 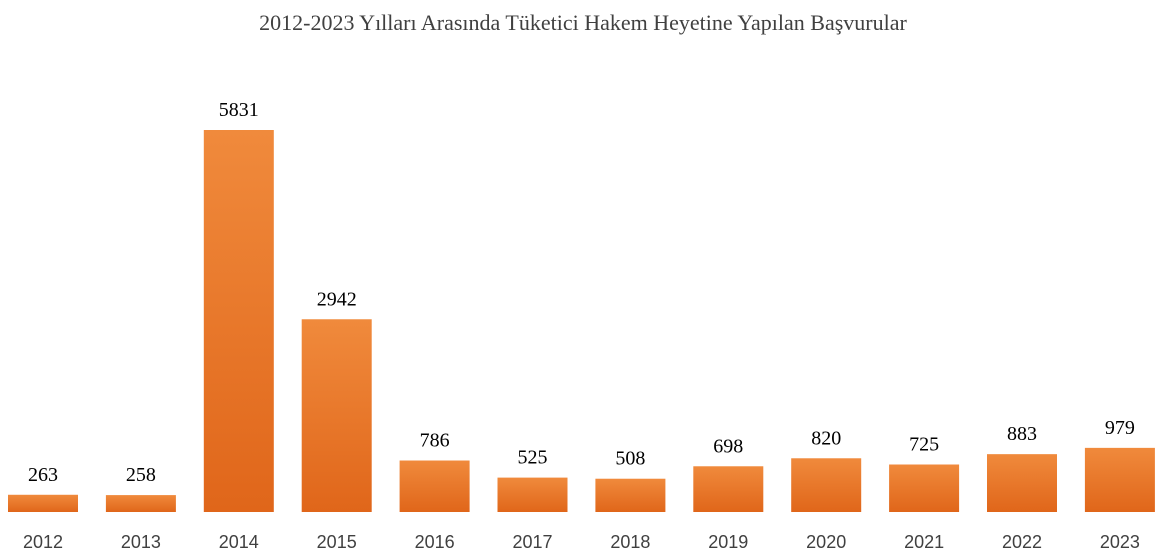 What do you see at coordinates (239, 110) in the screenshot?
I see `data-label: 5831` at bounding box center [239, 110].